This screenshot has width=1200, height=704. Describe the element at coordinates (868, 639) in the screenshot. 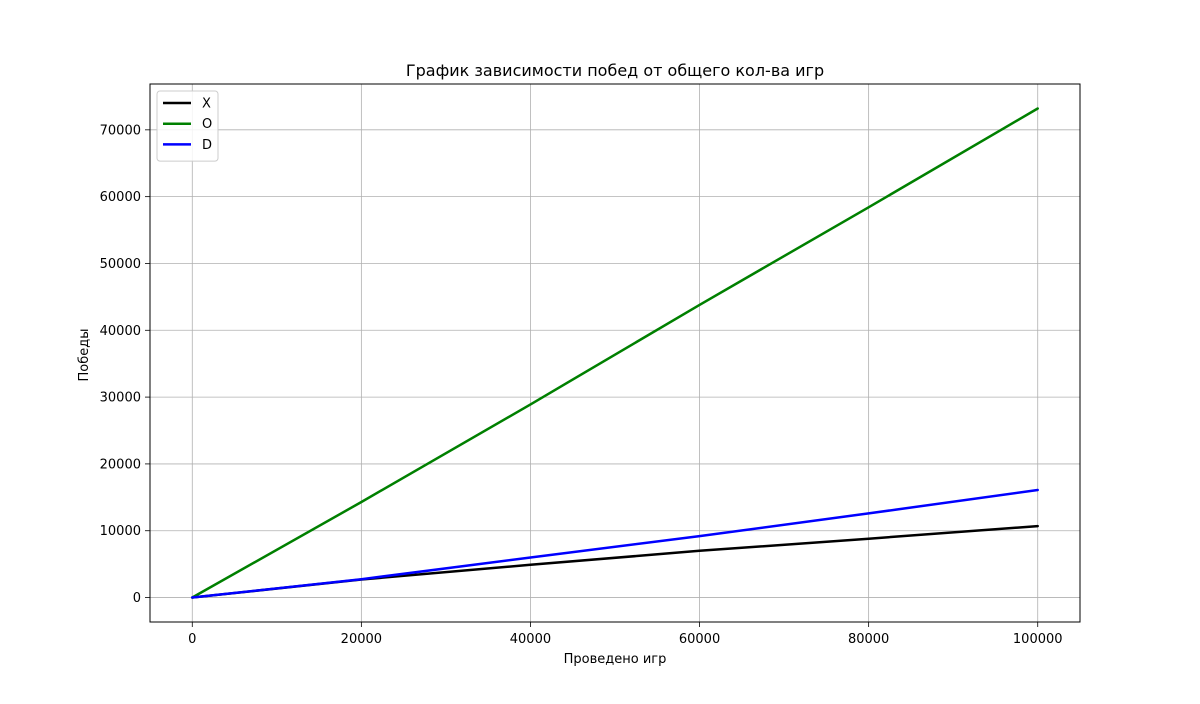

I see `x-tick-label: 80000` at that location.